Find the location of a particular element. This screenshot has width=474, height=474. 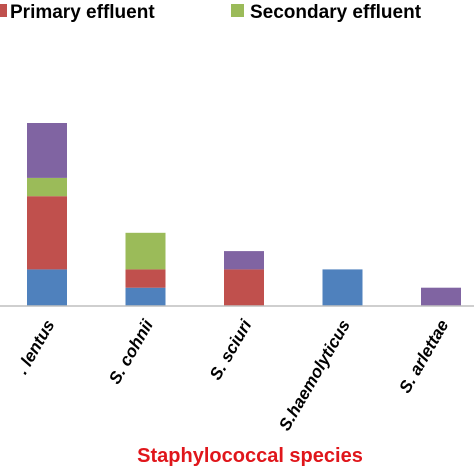

legend: Primary effluent Secondary effluent is located at coordinates (211, 12).